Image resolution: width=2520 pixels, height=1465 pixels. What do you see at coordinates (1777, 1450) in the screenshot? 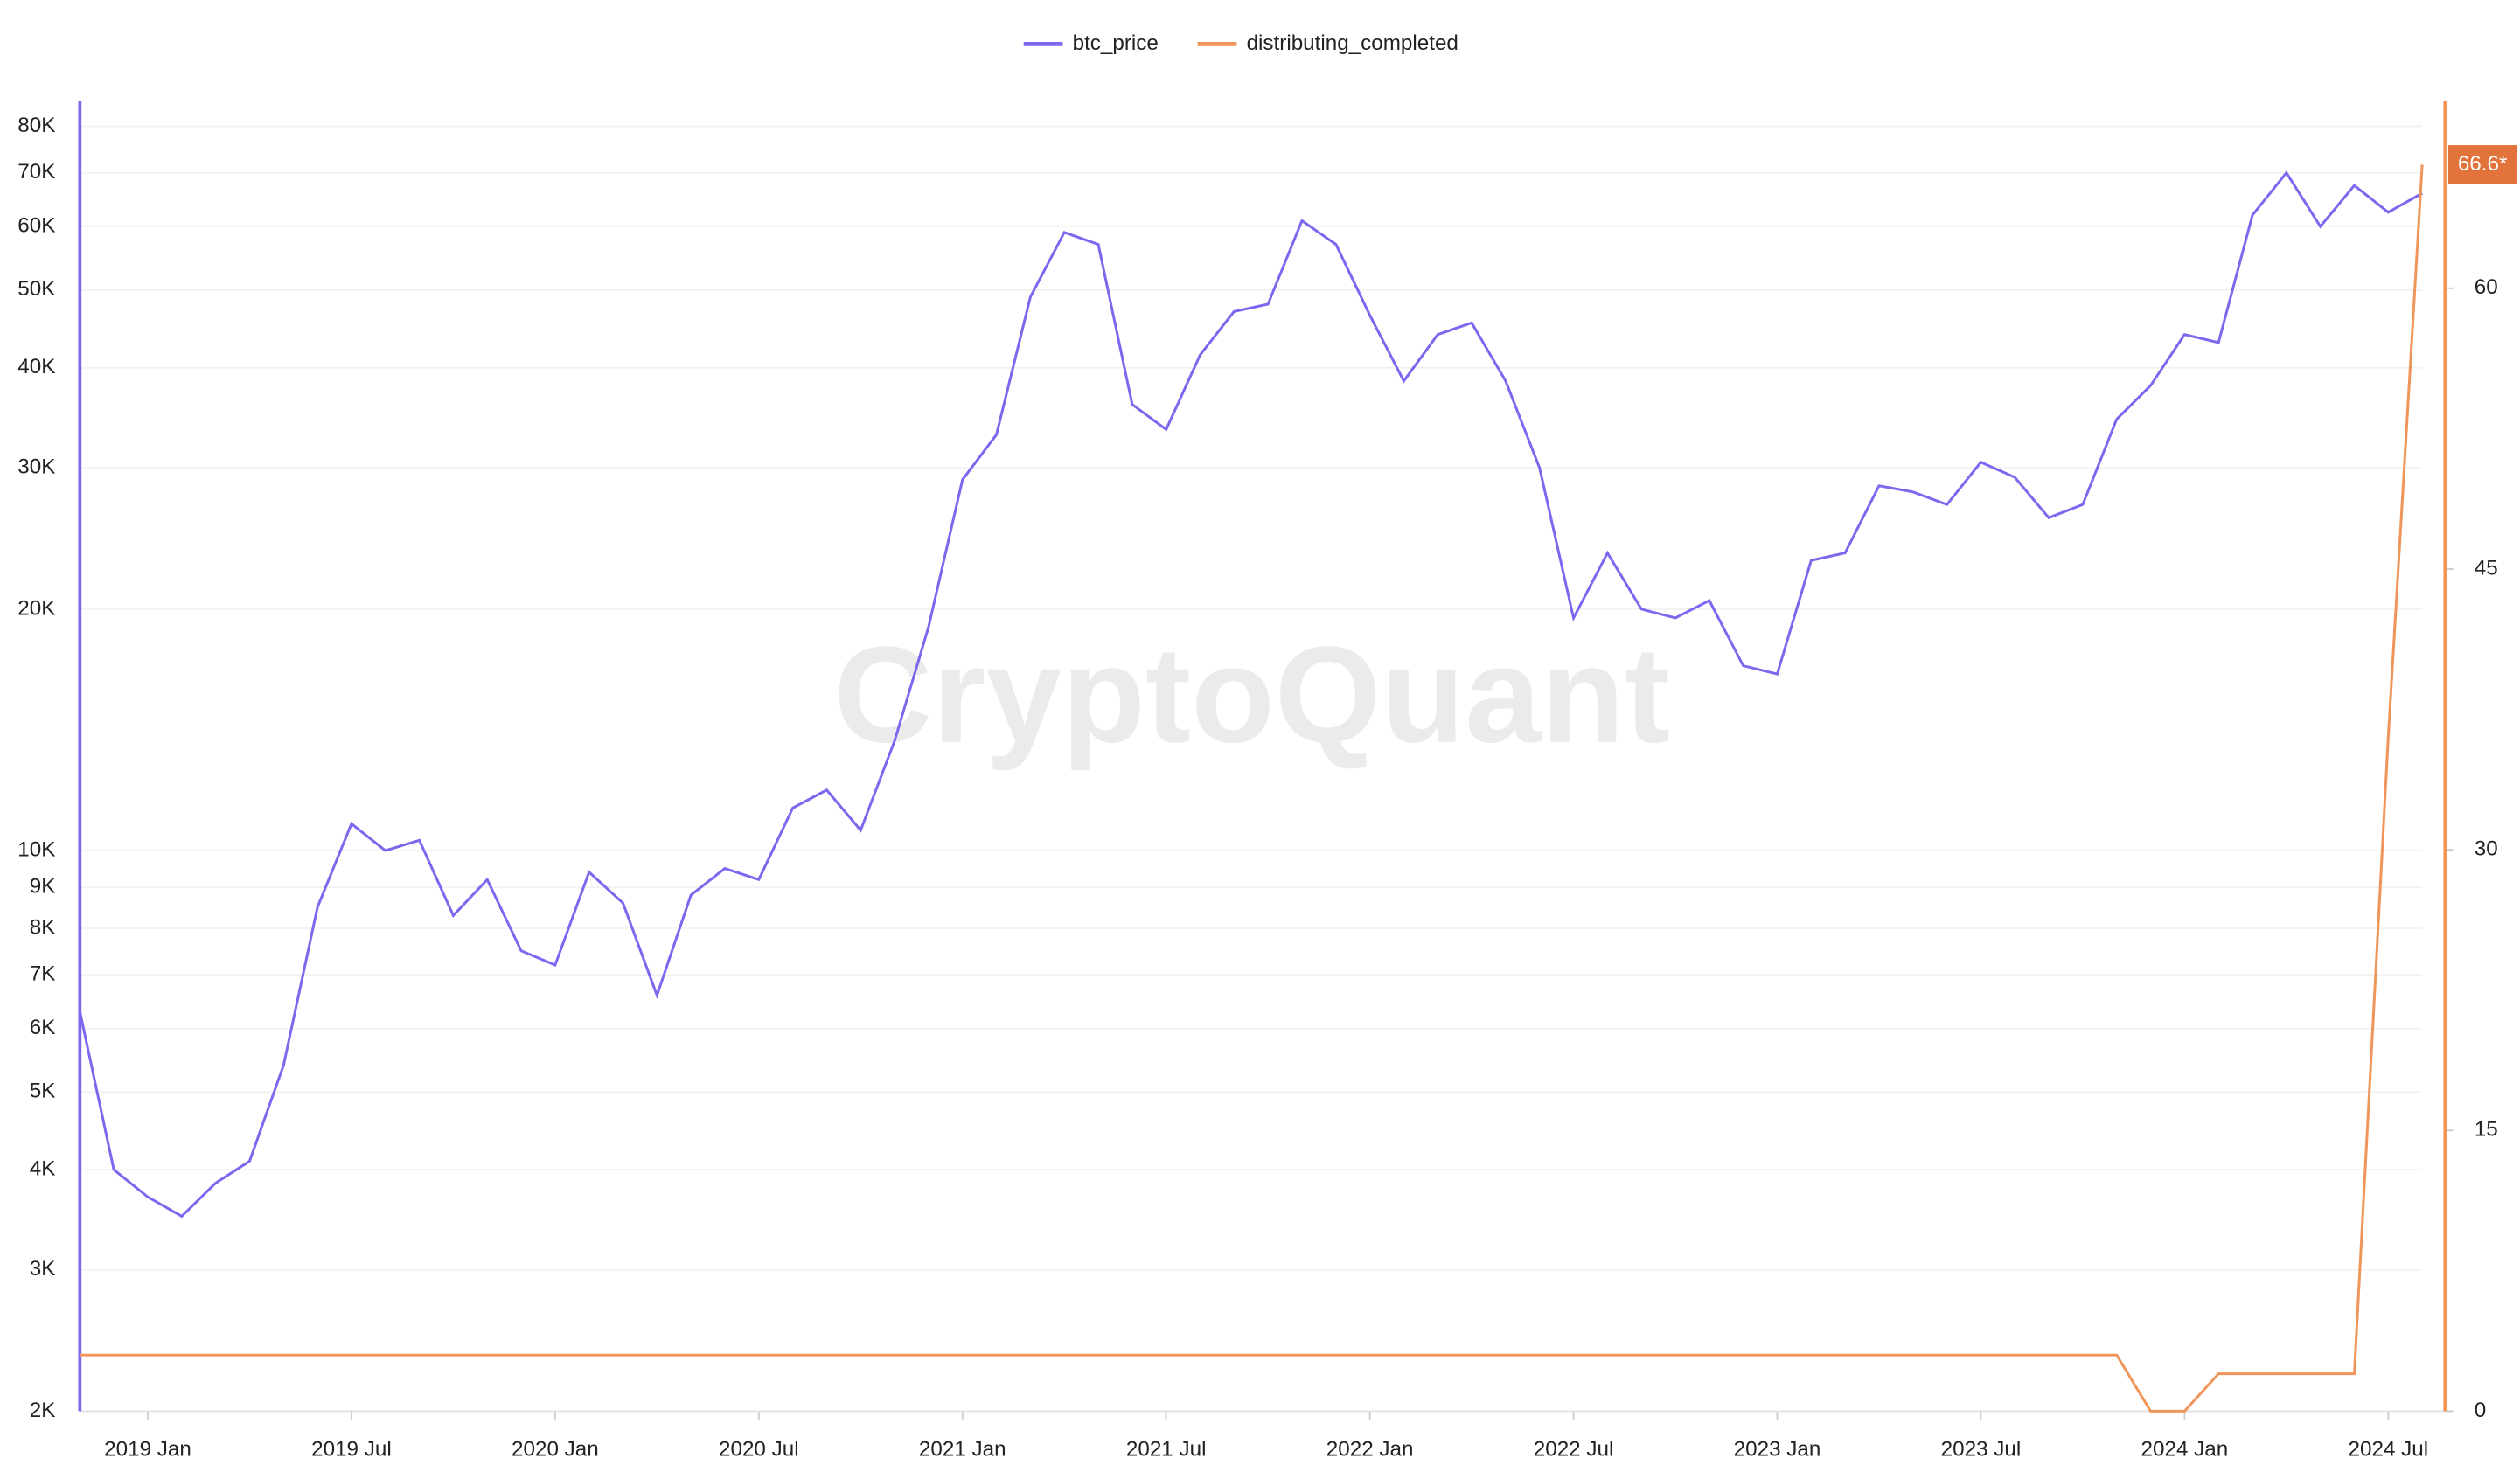
I see `x-tick-label: 2023 Jan` at bounding box center [1777, 1450].